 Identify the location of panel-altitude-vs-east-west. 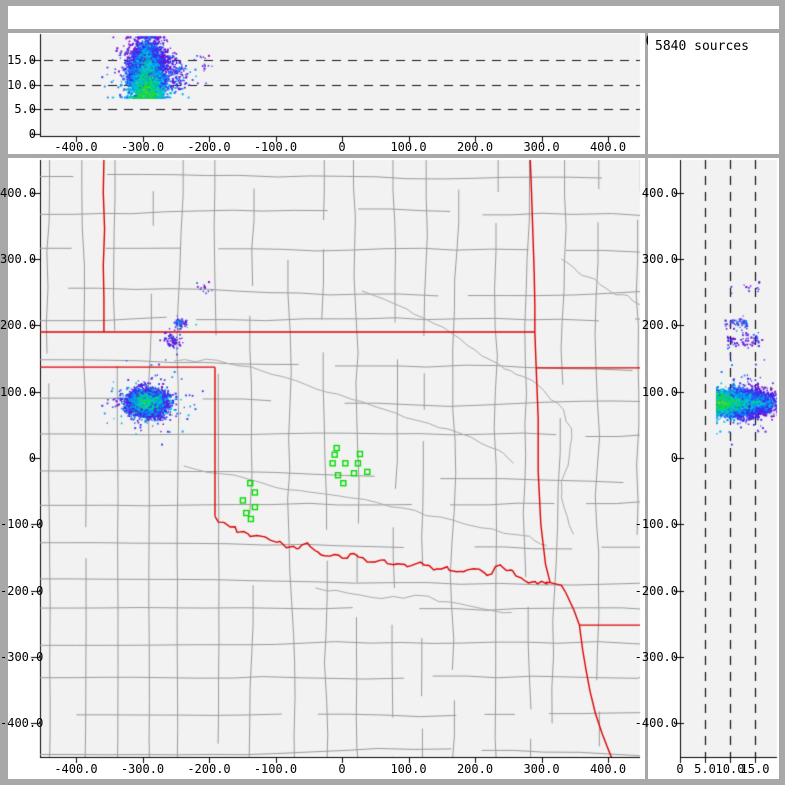
(326, 93).